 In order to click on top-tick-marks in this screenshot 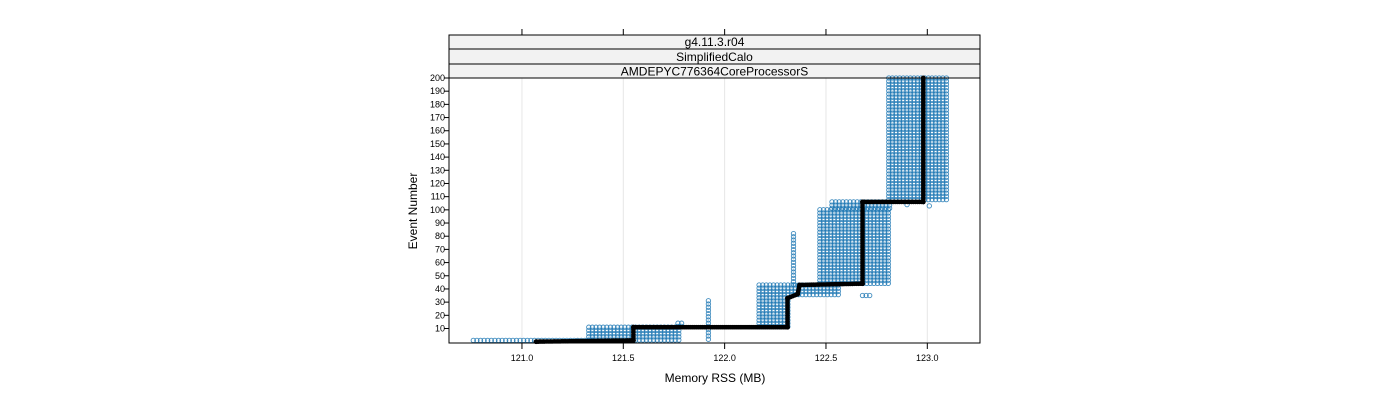, I will do `click(724, 32)`.